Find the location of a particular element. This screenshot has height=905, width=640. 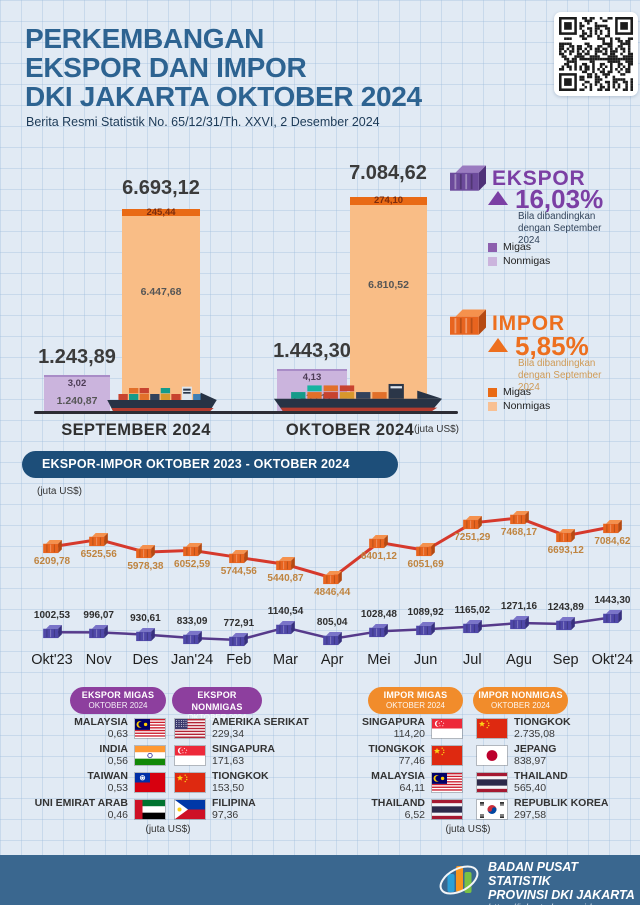

sep-ekspor-bar: 3,02 1.240,87 is located at coordinates (77, 394).